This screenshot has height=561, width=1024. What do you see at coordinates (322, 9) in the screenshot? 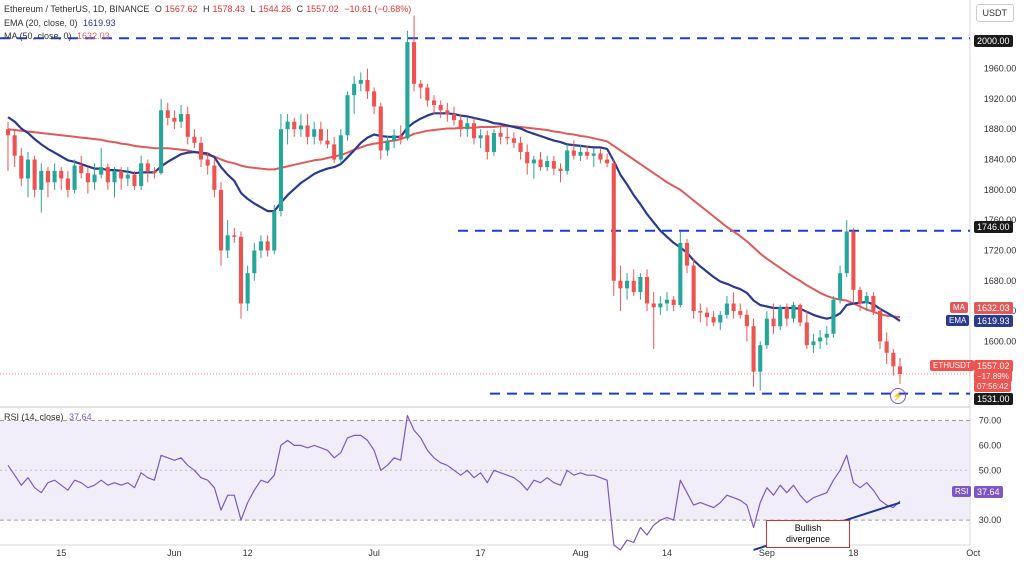
I see `close-value: 1557.02` at bounding box center [322, 9].